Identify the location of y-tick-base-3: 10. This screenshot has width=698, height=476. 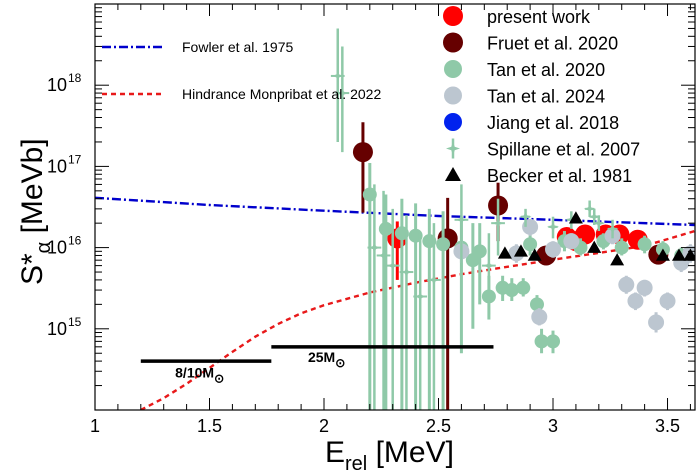
(57, 85).